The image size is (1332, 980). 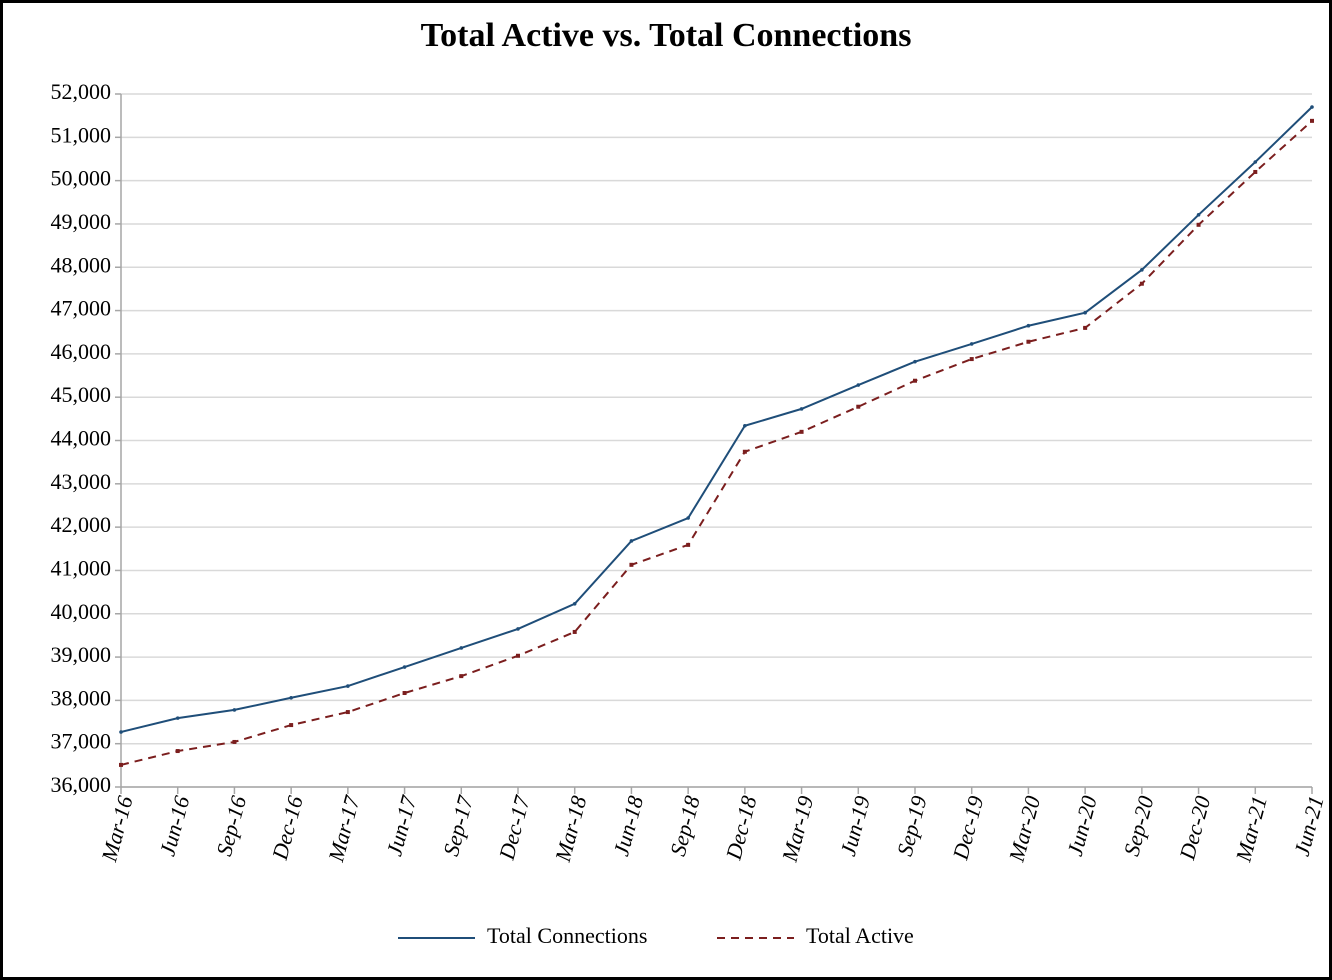 What do you see at coordinates (81, 697) in the screenshot?
I see `y-tick-label: 38,000` at bounding box center [81, 697].